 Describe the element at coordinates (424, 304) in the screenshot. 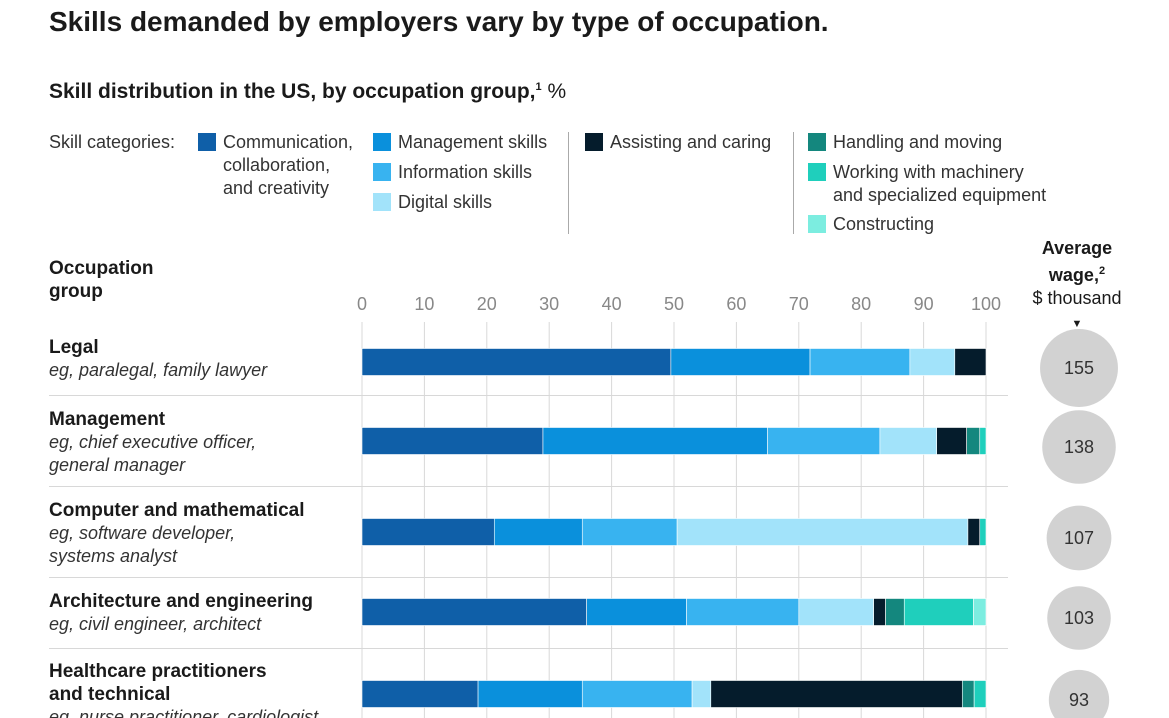

I see `x-tick-label: 10` at that location.